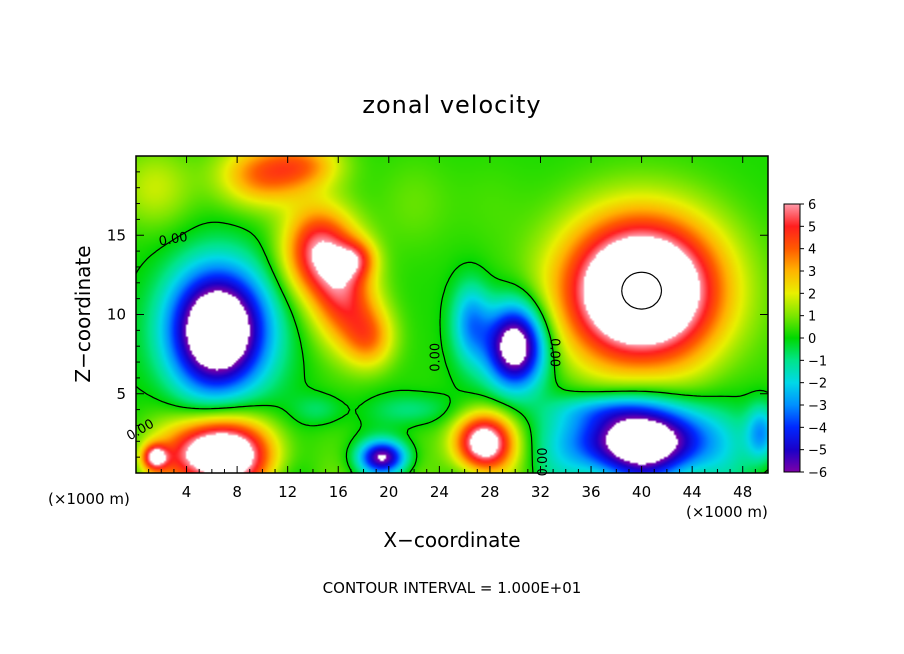 The width and height of the screenshot is (904, 654). Describe the element at coordinates (116, 235) in the screenshot. I see `y-tick-label: 15` at that location.